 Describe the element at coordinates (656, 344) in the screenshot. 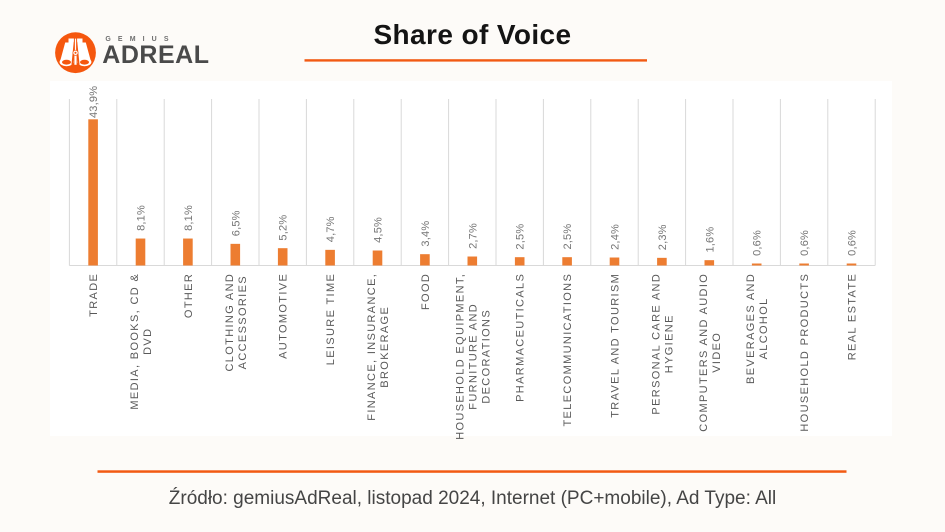

I see `svg-text: PERSONAL CARE AND` at that location.